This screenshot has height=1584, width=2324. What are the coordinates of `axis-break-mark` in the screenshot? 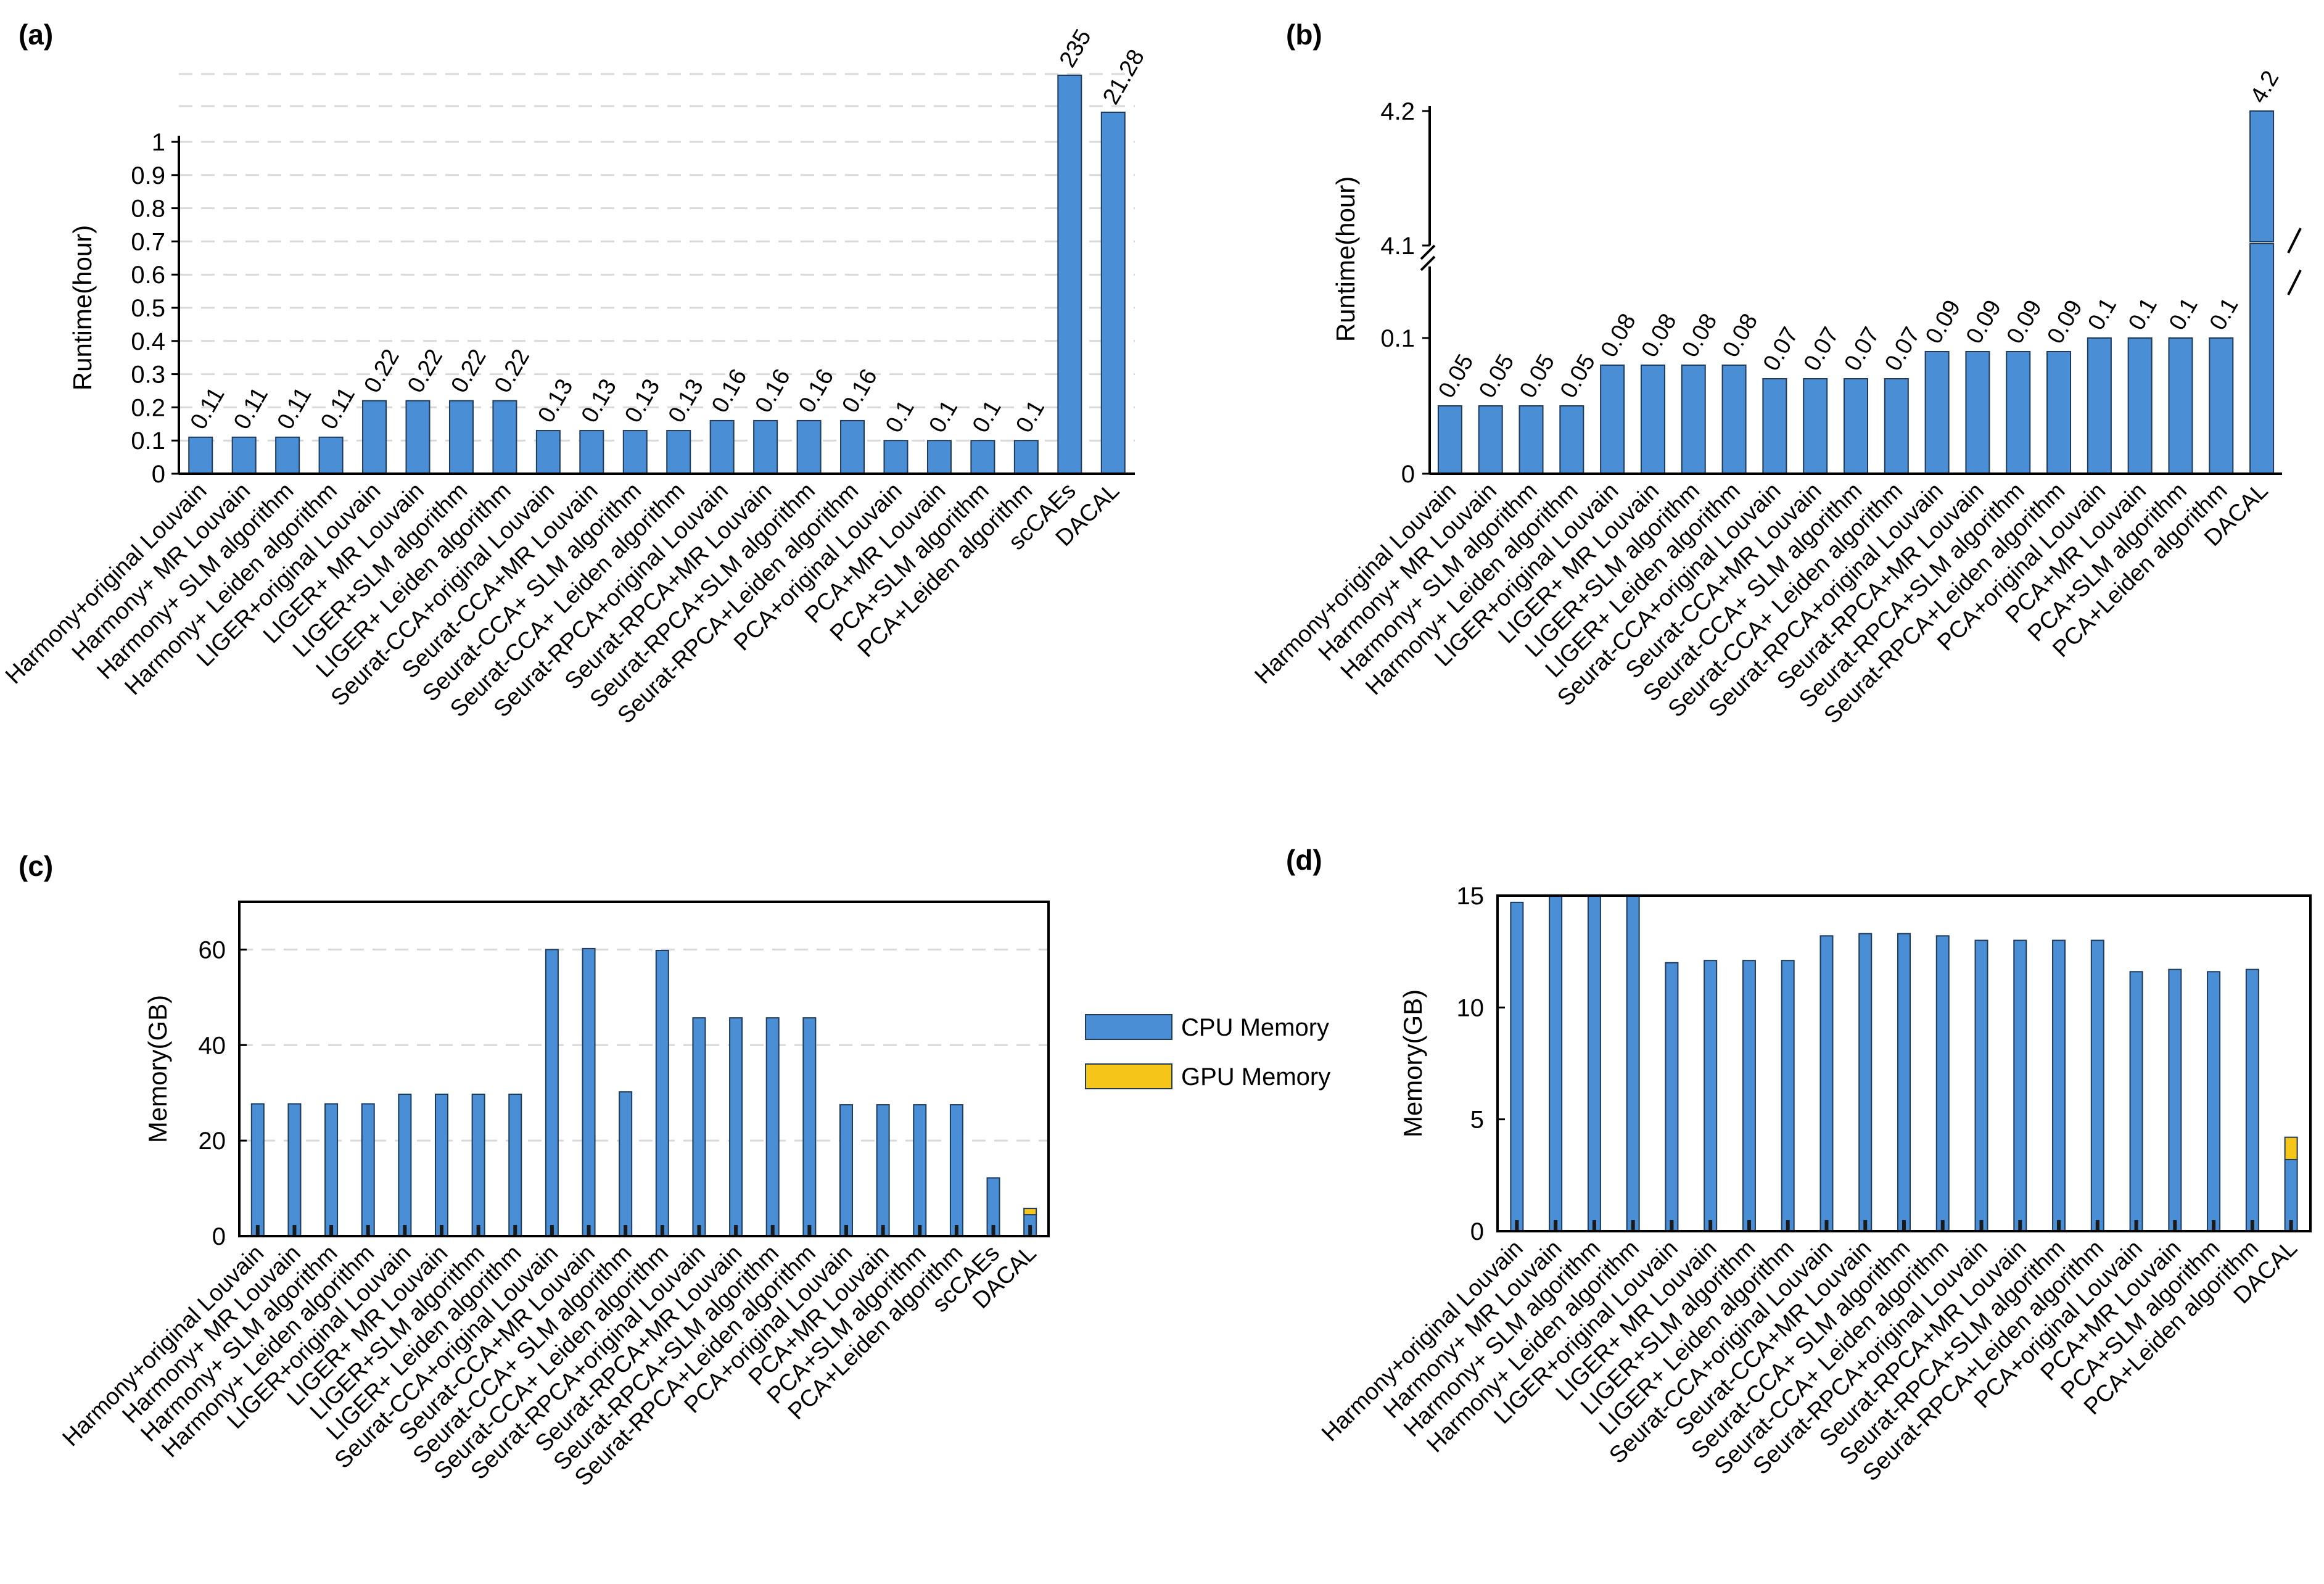 It's located at (2294, 241).